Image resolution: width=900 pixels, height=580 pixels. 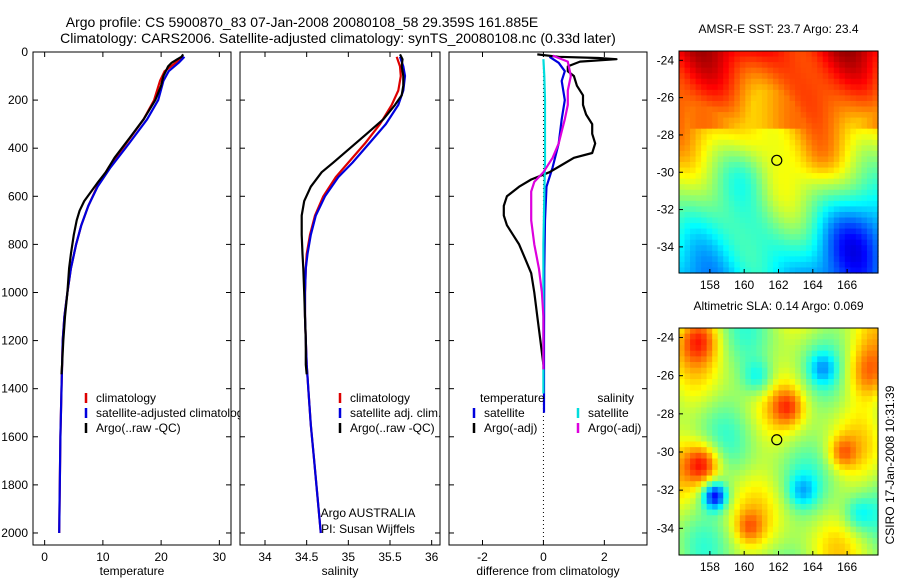 What do you see at coordinates (432, 557) in the screenshot?
I see `x-tick-label: 36` at bounding box center [432, 557].